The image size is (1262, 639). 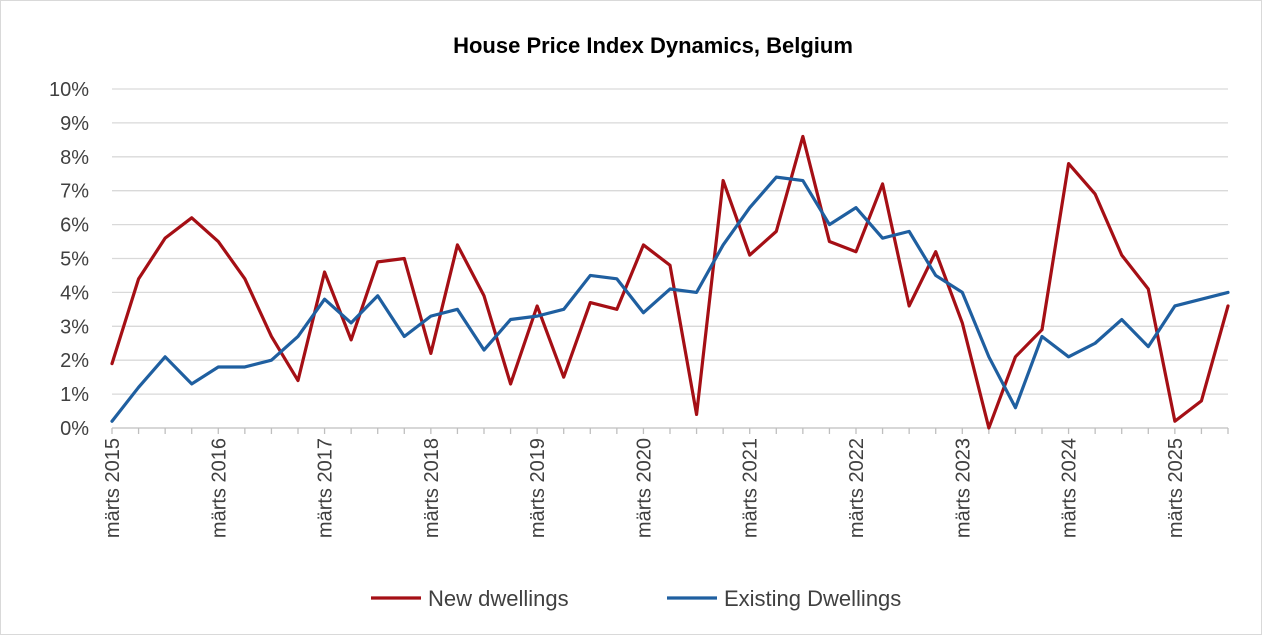 What do you see at coordinates (963, 488) in the screenshot?
I see `x-tick-label: märts 2023` at bounding box center [963, 488].